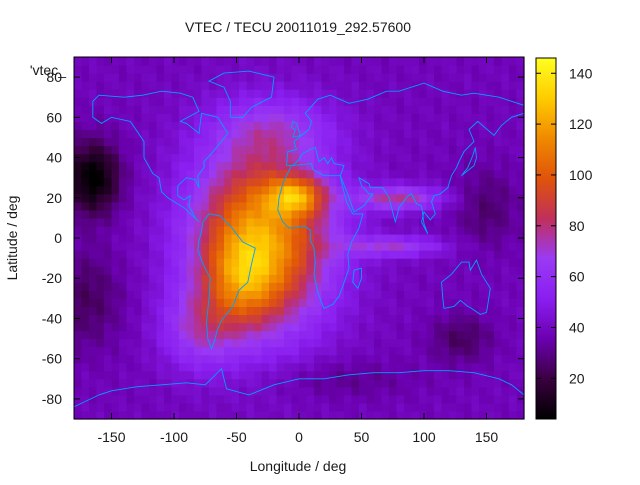 The width and height of the screenshot is (640, 485). I want to click on colorbar-tick-label: 20, so click(577, 378).